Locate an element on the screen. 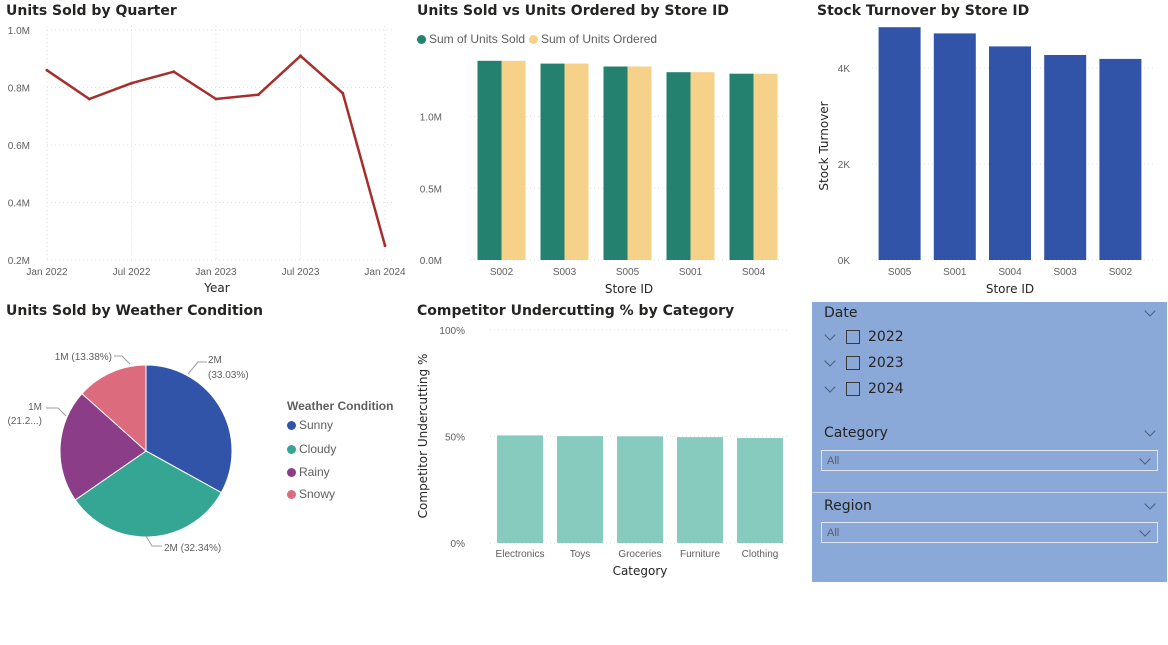  turnover-y-axis-title: Stock Turnover is located at coordinates (824, 145).